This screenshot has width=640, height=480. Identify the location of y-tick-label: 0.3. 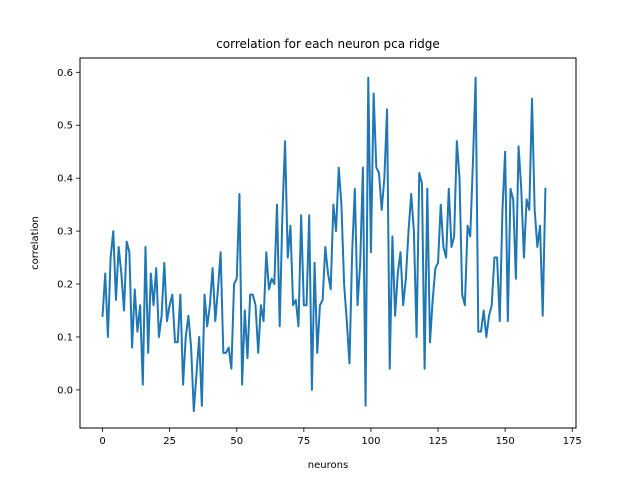
(65, 232).